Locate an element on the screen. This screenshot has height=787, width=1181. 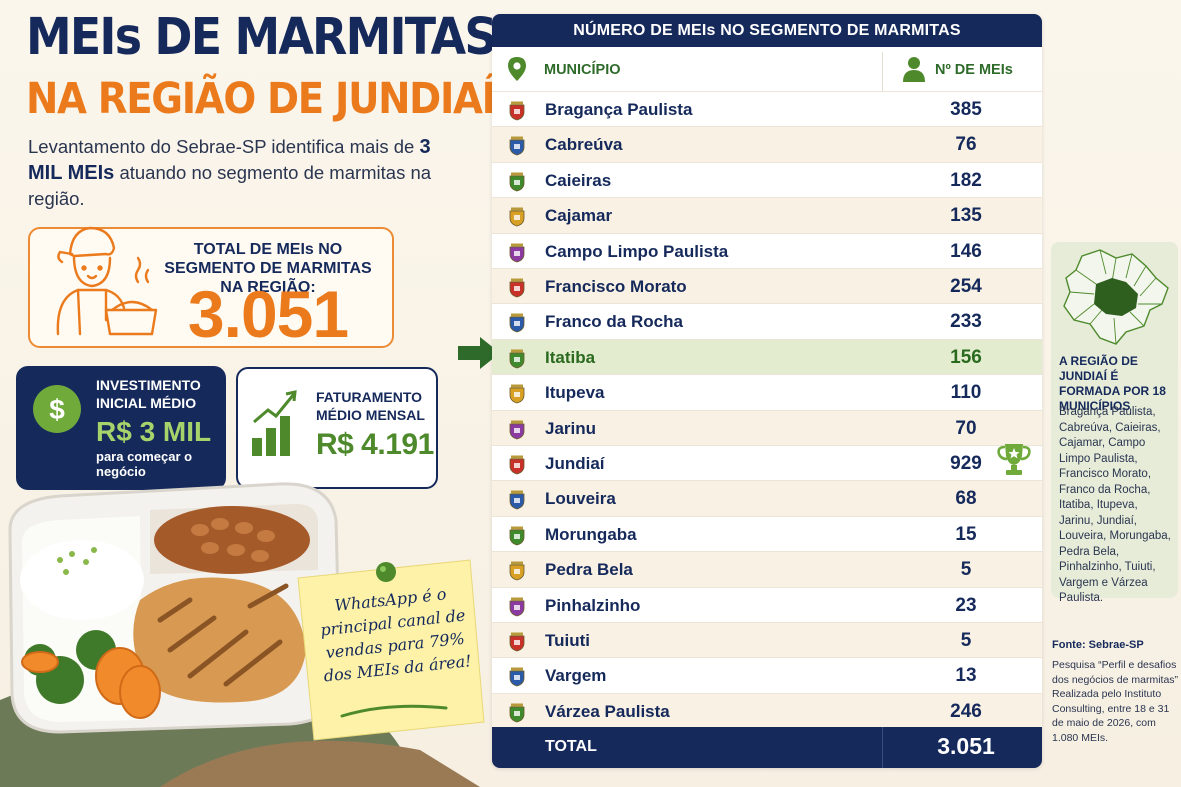
sticky-note is located at coordinates (391, 650).